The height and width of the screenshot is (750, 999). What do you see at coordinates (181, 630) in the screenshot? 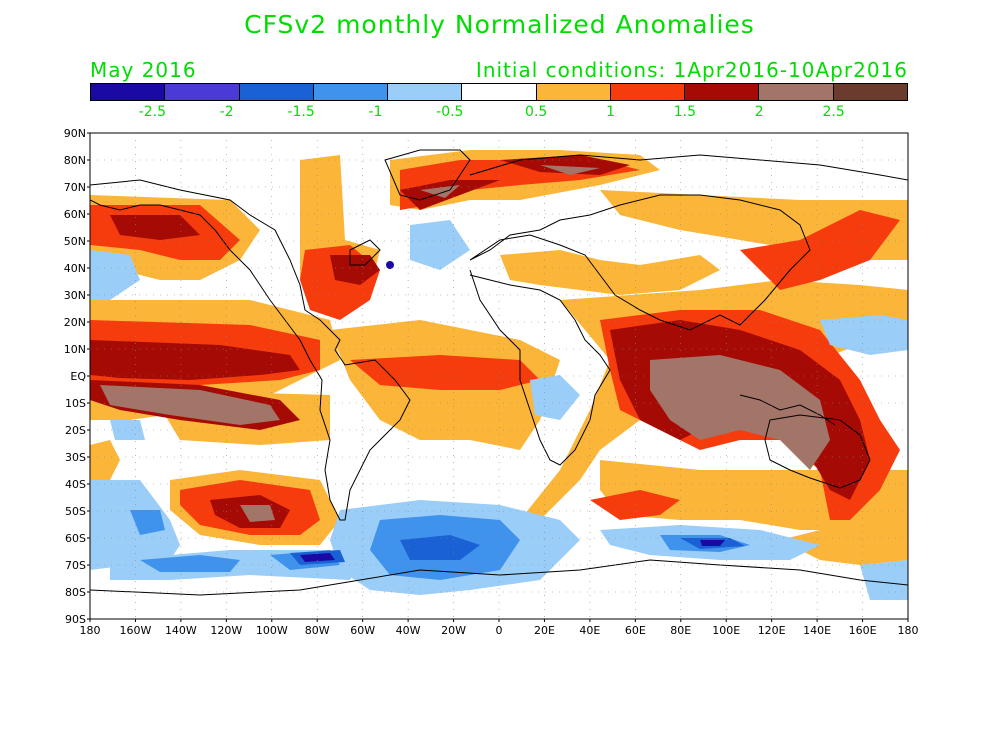
I see `longitude-label: 140W` at bounding box center [181, 630].